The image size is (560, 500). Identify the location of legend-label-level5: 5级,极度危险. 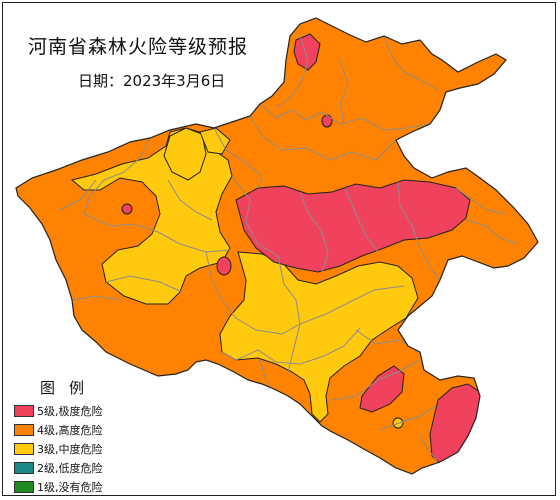
(70, 411).